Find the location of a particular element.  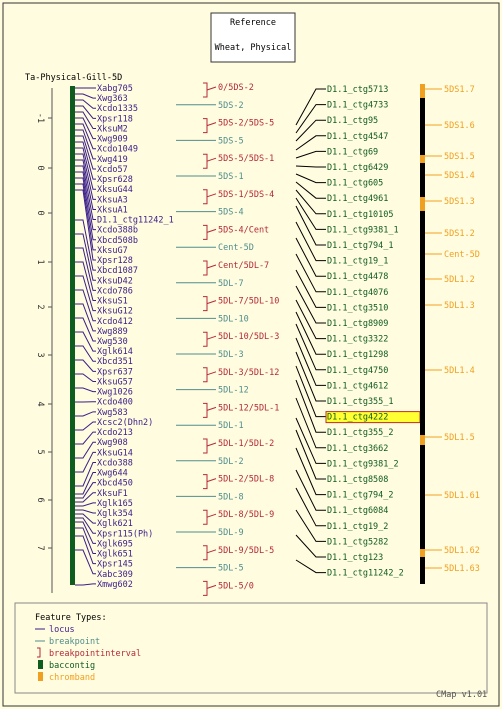

chromband-label: Cent-5D is located at coordinates (462, 255).